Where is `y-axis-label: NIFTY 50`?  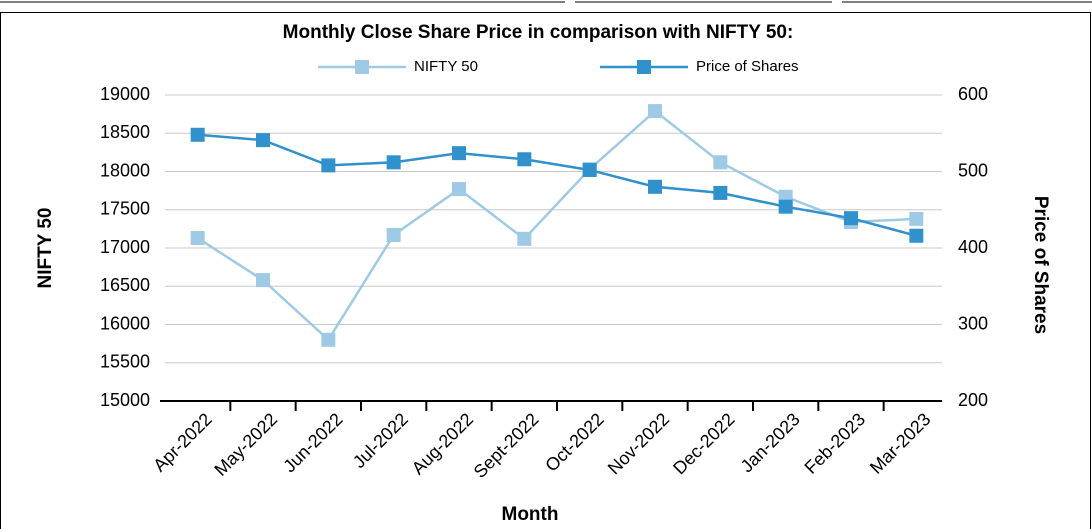
y-axis-label: NIFTY 50 is located at coordinates (45, 248).